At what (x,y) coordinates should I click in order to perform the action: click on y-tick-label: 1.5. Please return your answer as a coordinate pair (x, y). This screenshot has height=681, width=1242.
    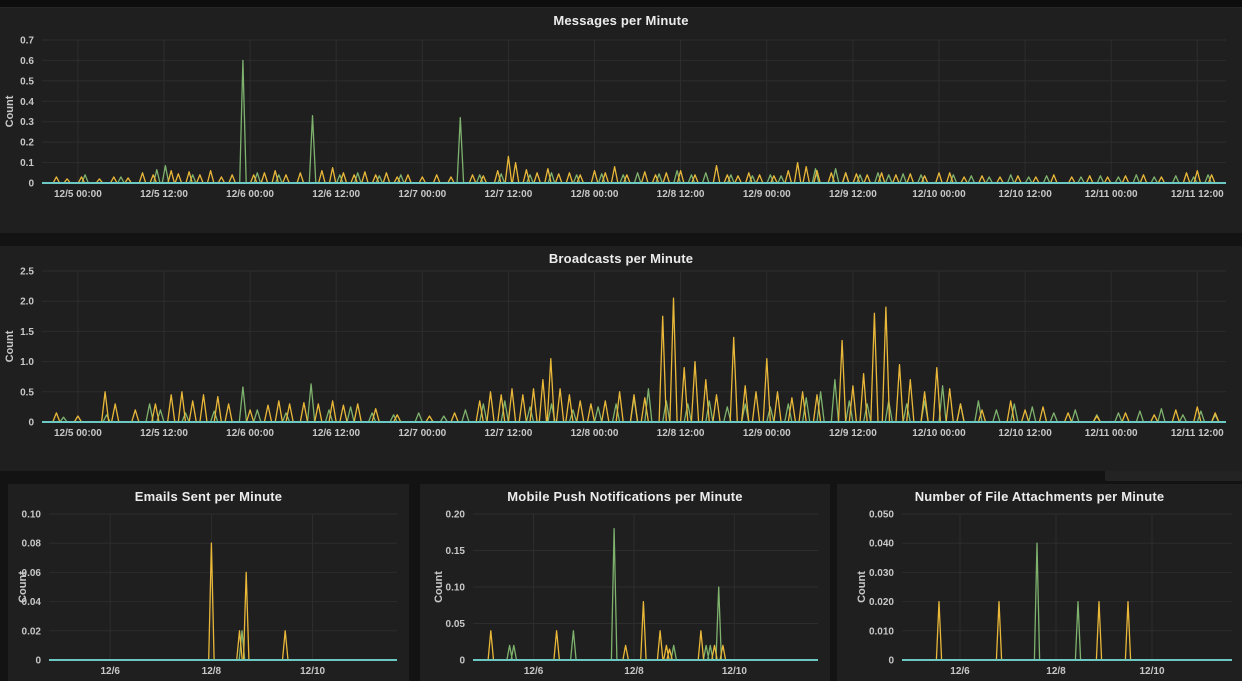
    Looking at the image, I should click on (27, 332).